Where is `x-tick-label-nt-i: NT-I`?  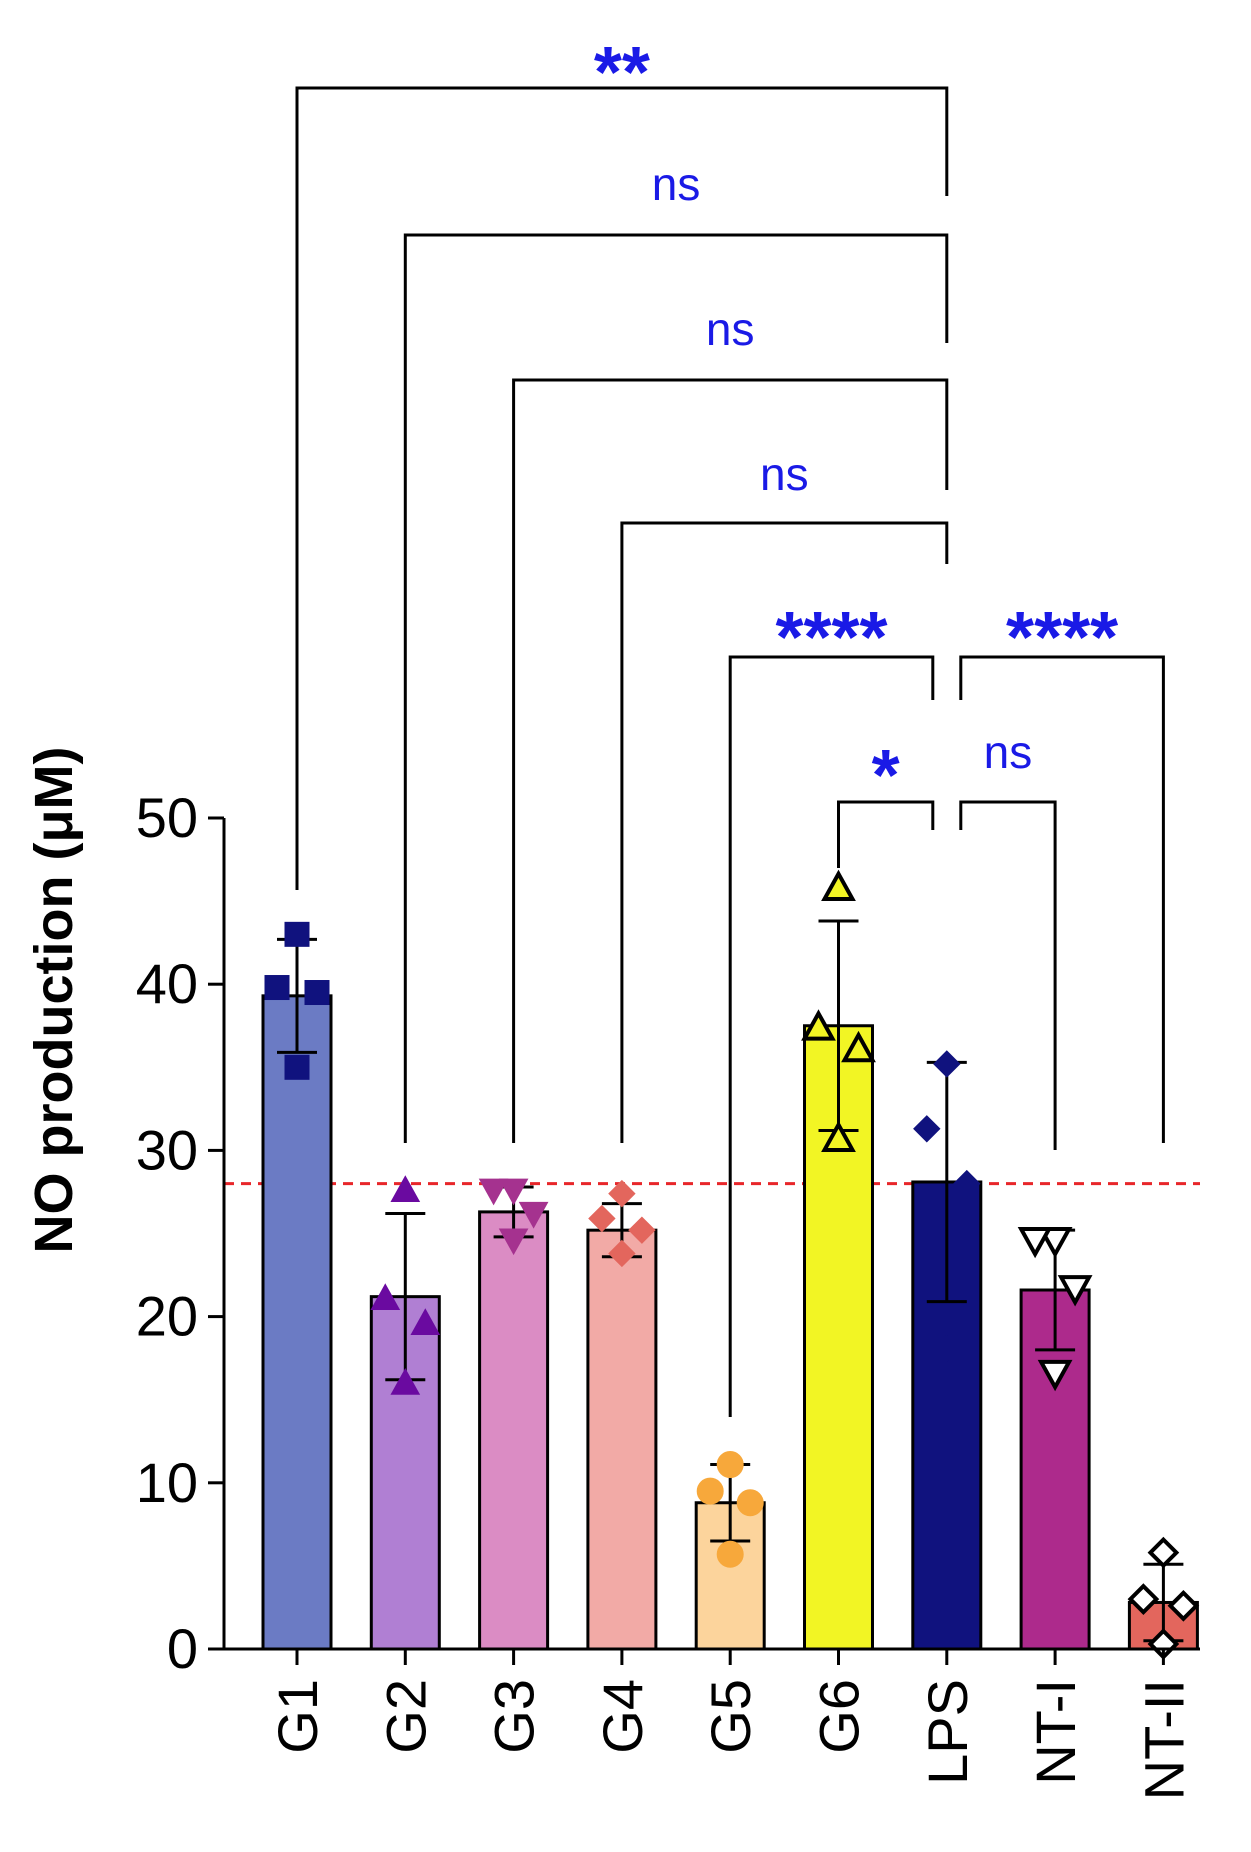
x-tick-label-nt-i: NT-I is located at coordinates (1055, 1732).